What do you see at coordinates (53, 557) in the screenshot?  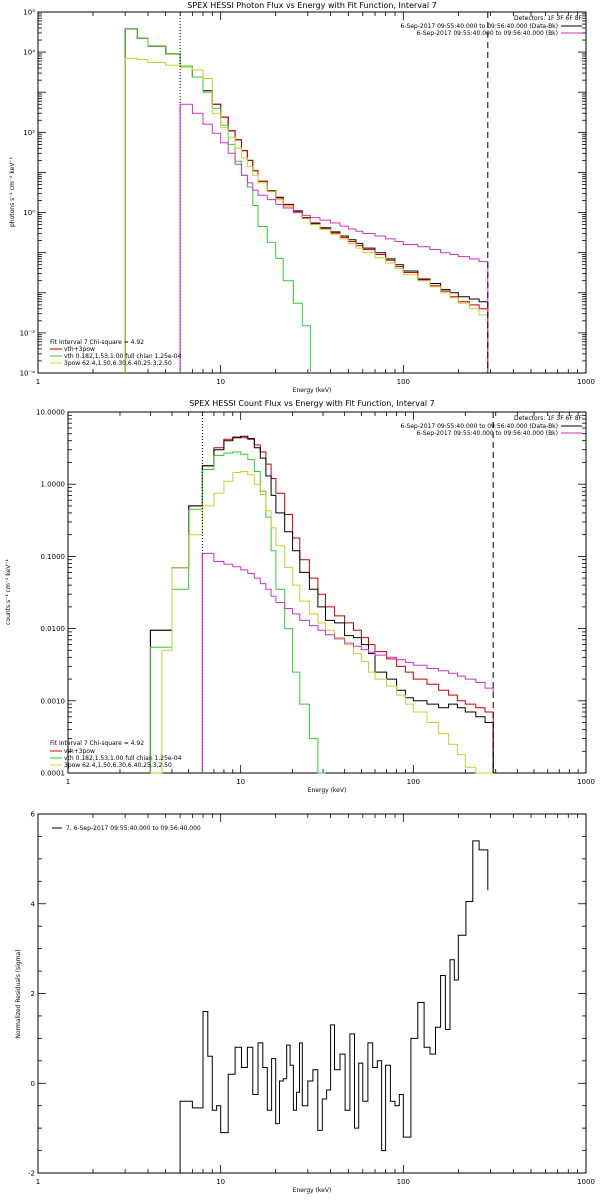 I see `y-tick-label: 0.1000` at bounding box center [53, 557].